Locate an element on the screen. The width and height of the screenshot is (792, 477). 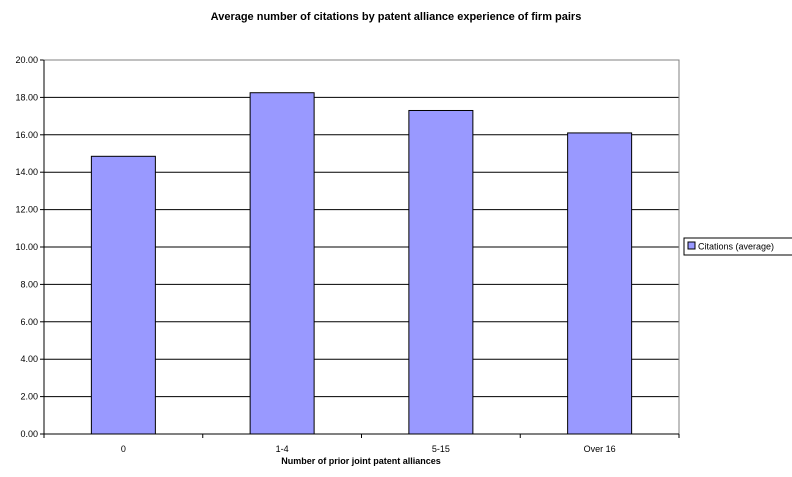
y-tick-label: 2.00 is located at coordinates (29, 397).